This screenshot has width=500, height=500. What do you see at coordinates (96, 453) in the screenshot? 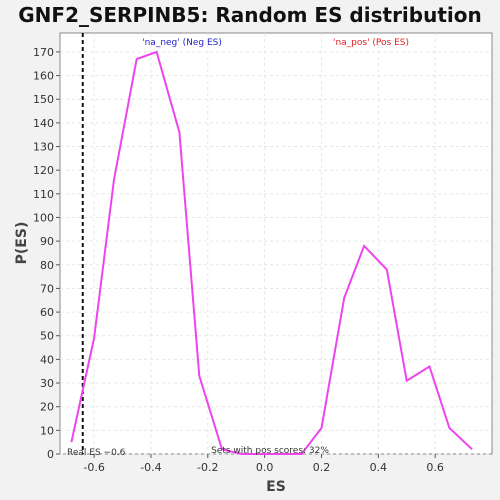
I see `real-es-label: Real ES −0.6` at bounding box center [96, 453].